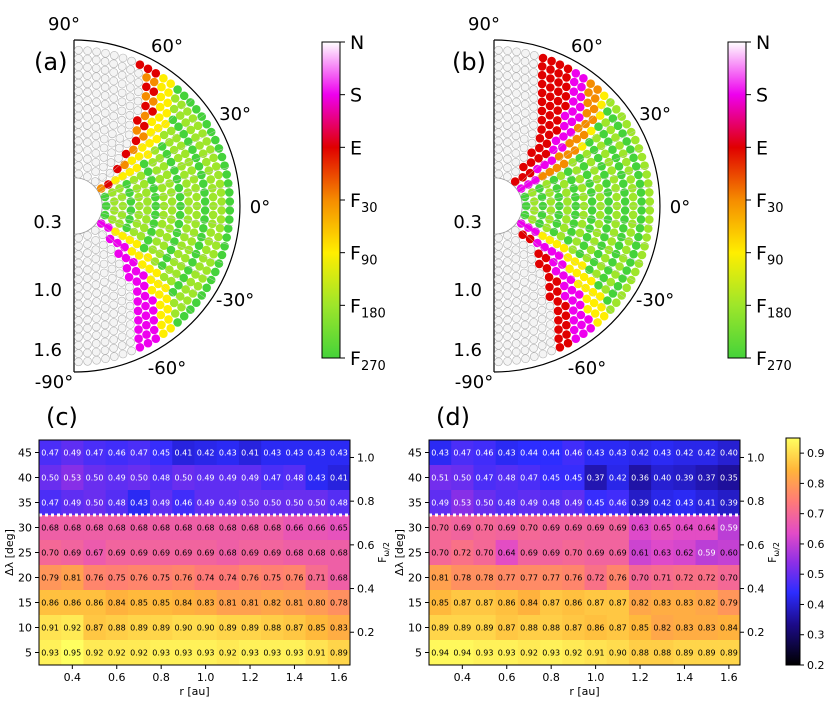 The image size is (830, 710). What do you see at coordinates (774, 361) in the screenshot?
I see `category-tick-label: F270` at bounding box center [774, 361].